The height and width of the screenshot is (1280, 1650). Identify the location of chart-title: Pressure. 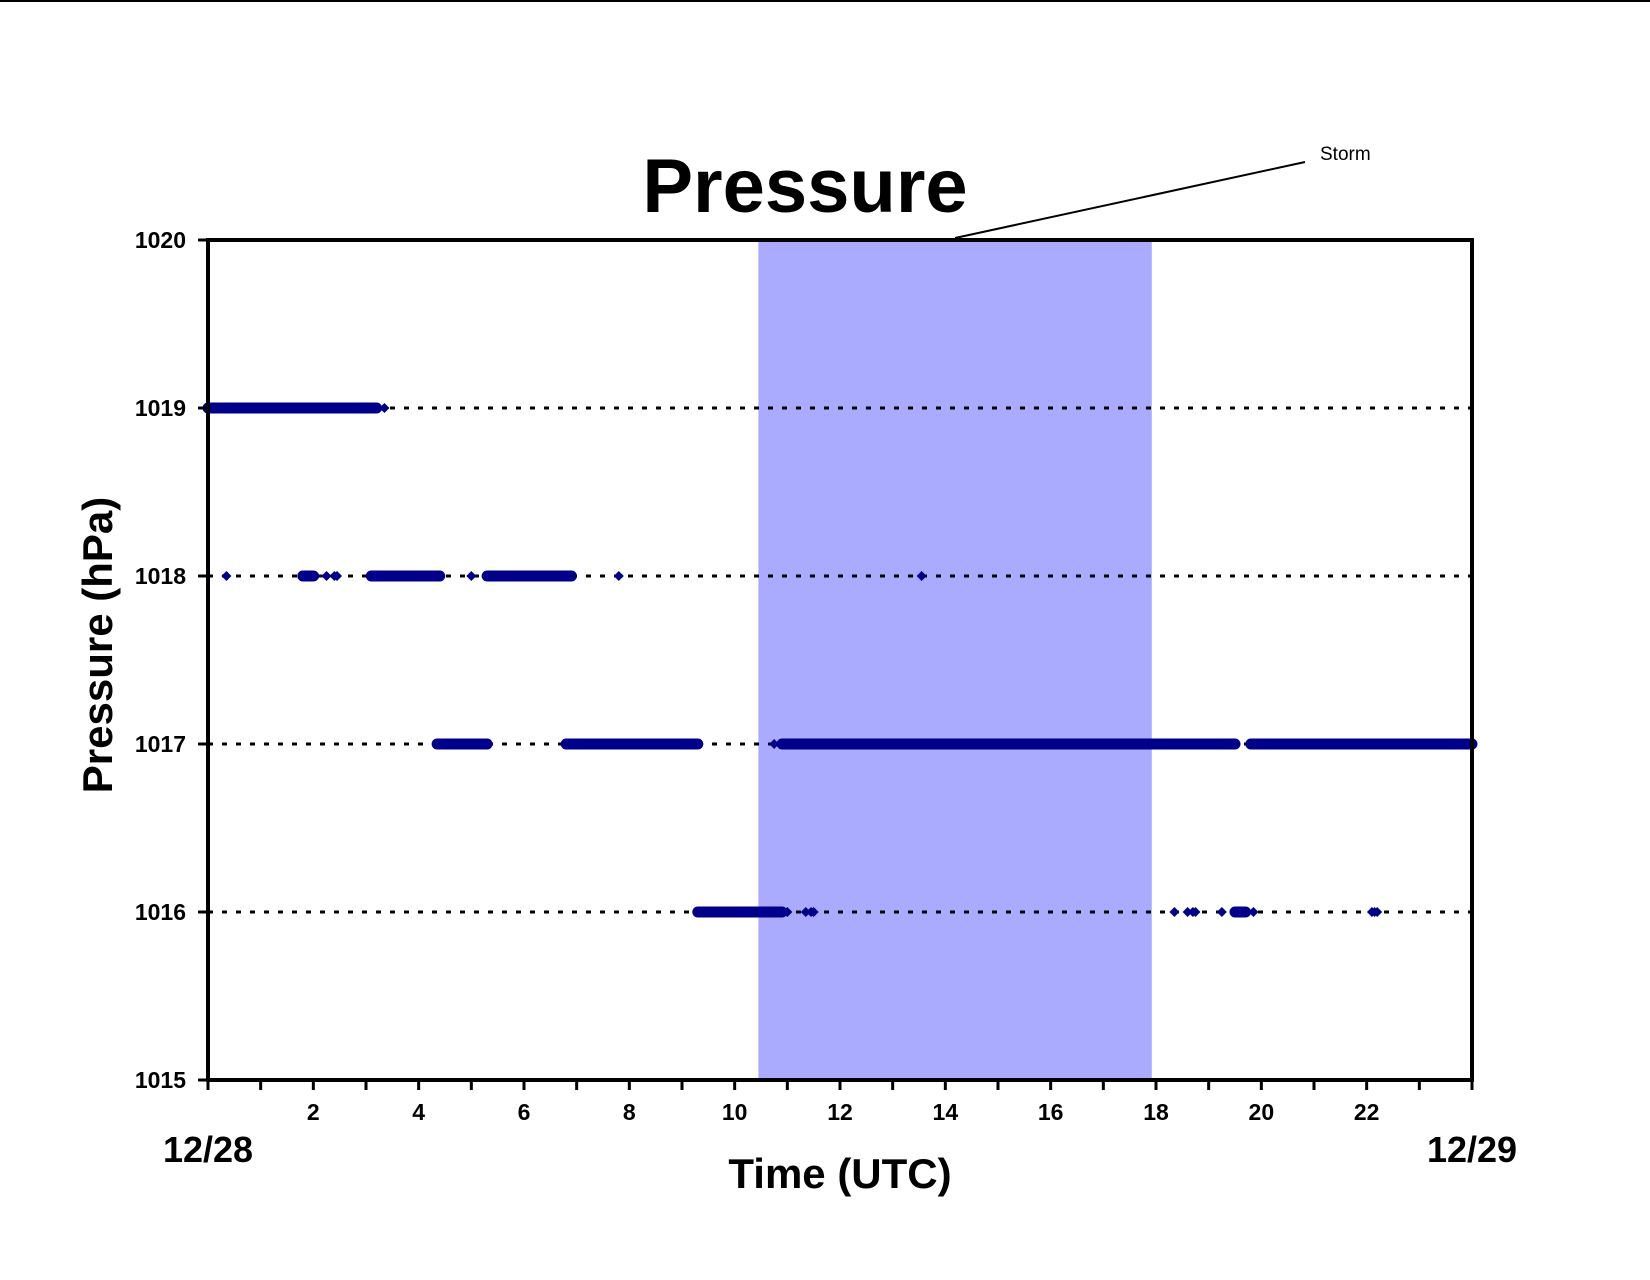
(804, 186).